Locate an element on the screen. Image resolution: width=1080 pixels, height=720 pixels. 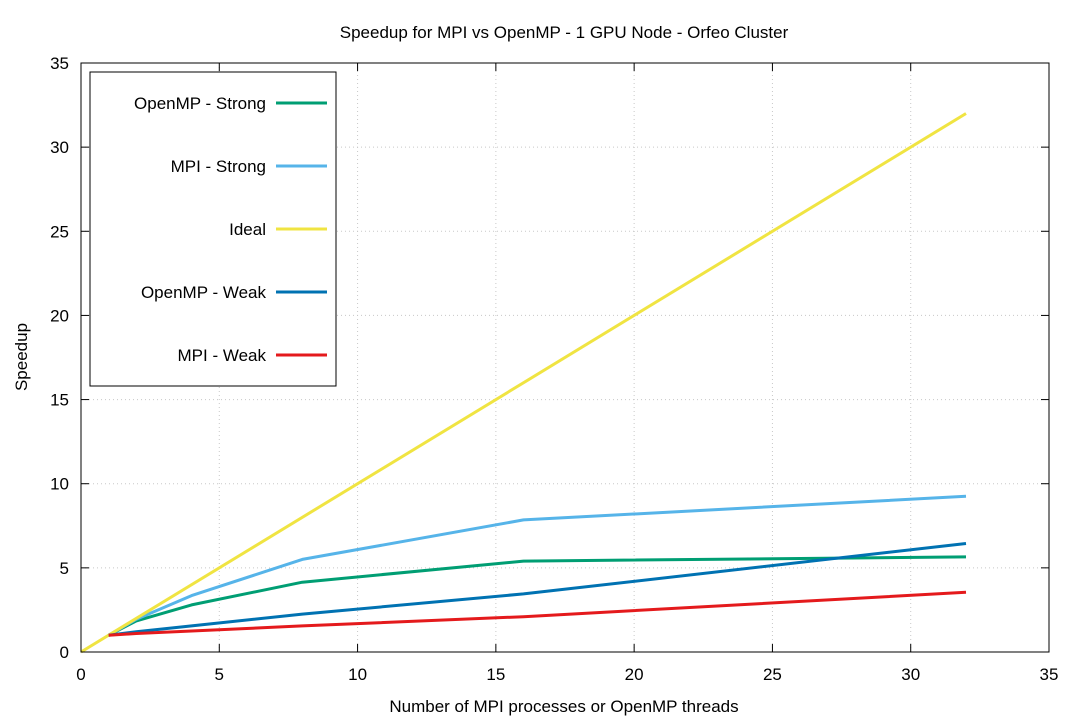
x-tick-label: 10 is located at coordinates (357, 674).